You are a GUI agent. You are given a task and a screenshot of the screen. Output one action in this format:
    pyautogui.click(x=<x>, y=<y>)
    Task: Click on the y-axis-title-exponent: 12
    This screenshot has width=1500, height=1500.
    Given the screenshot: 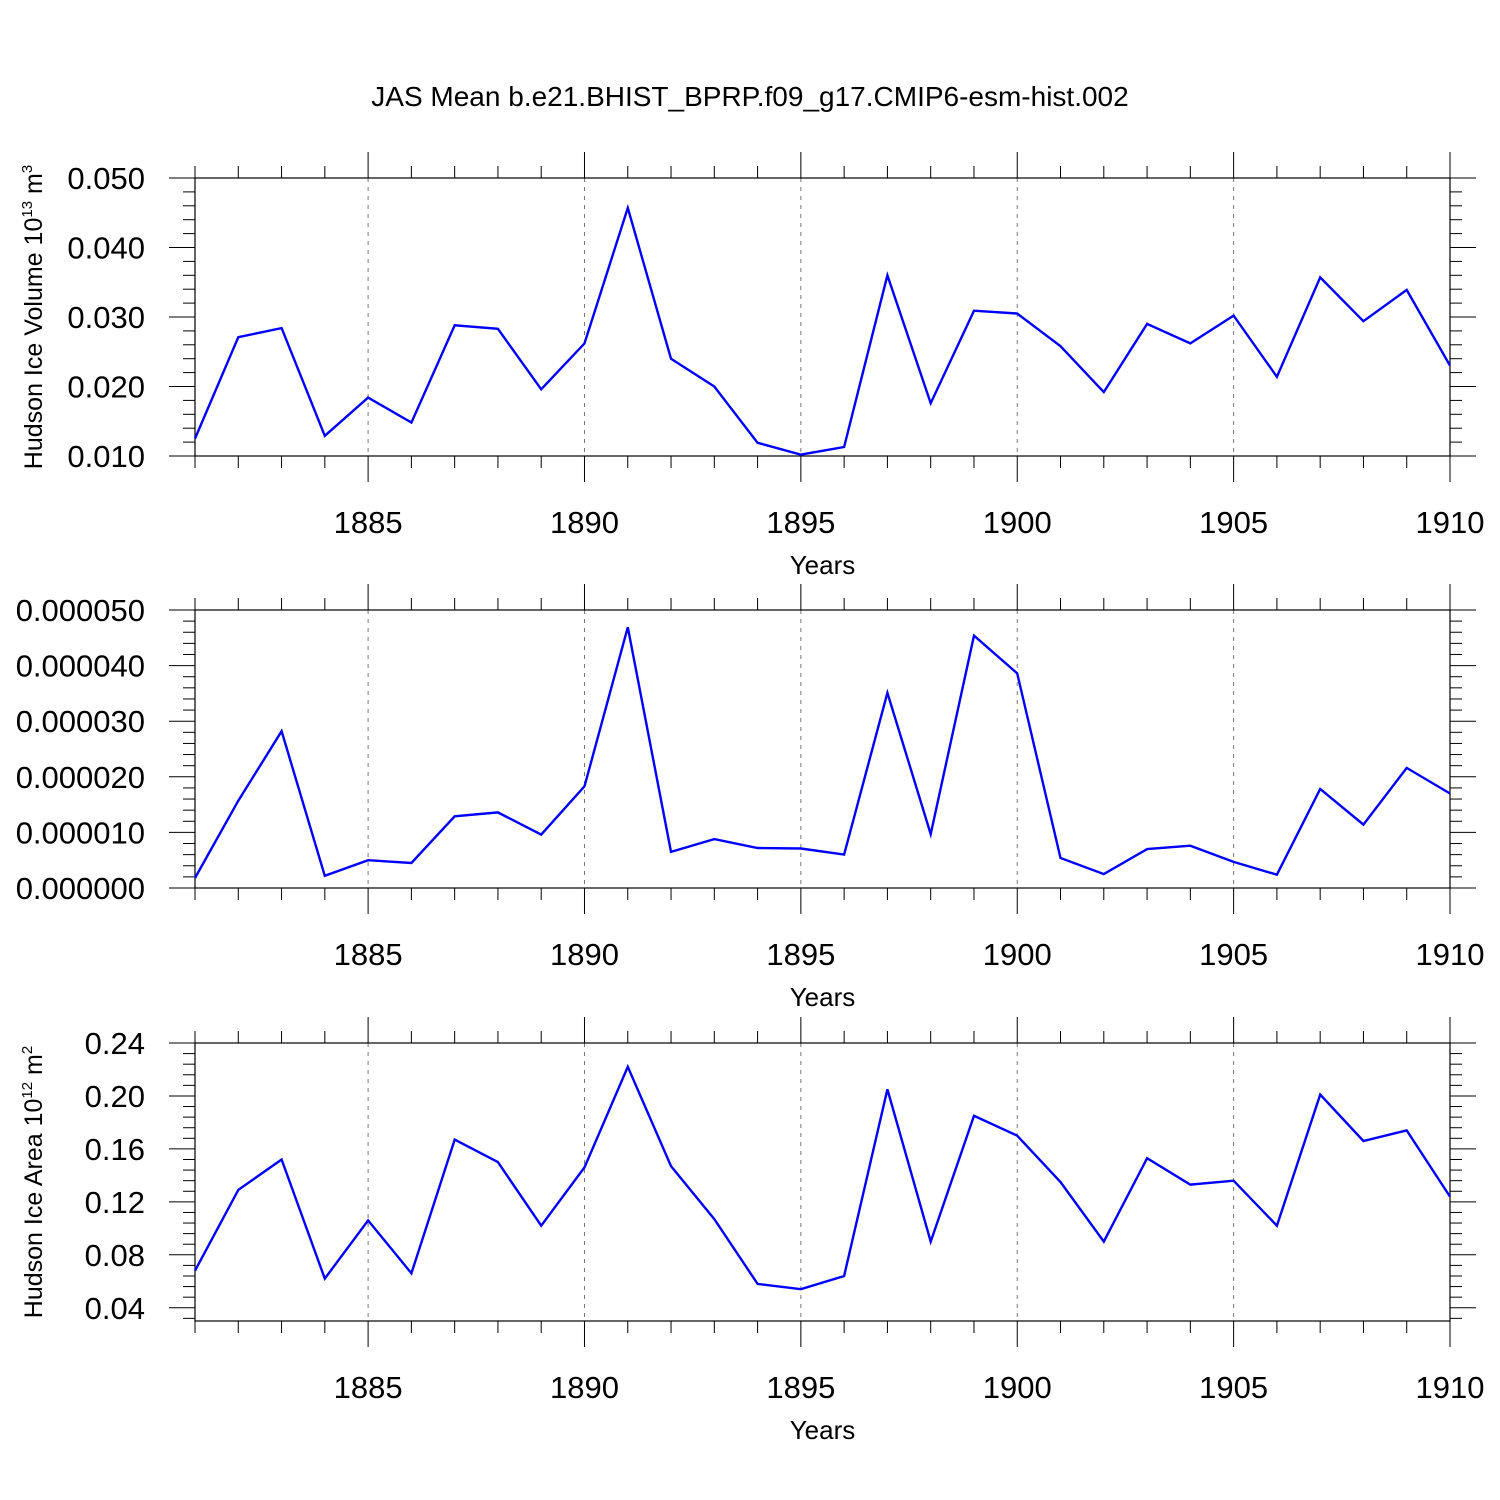 What is the action you would take?
    pyautogui.click(x=27, y=1090)
    